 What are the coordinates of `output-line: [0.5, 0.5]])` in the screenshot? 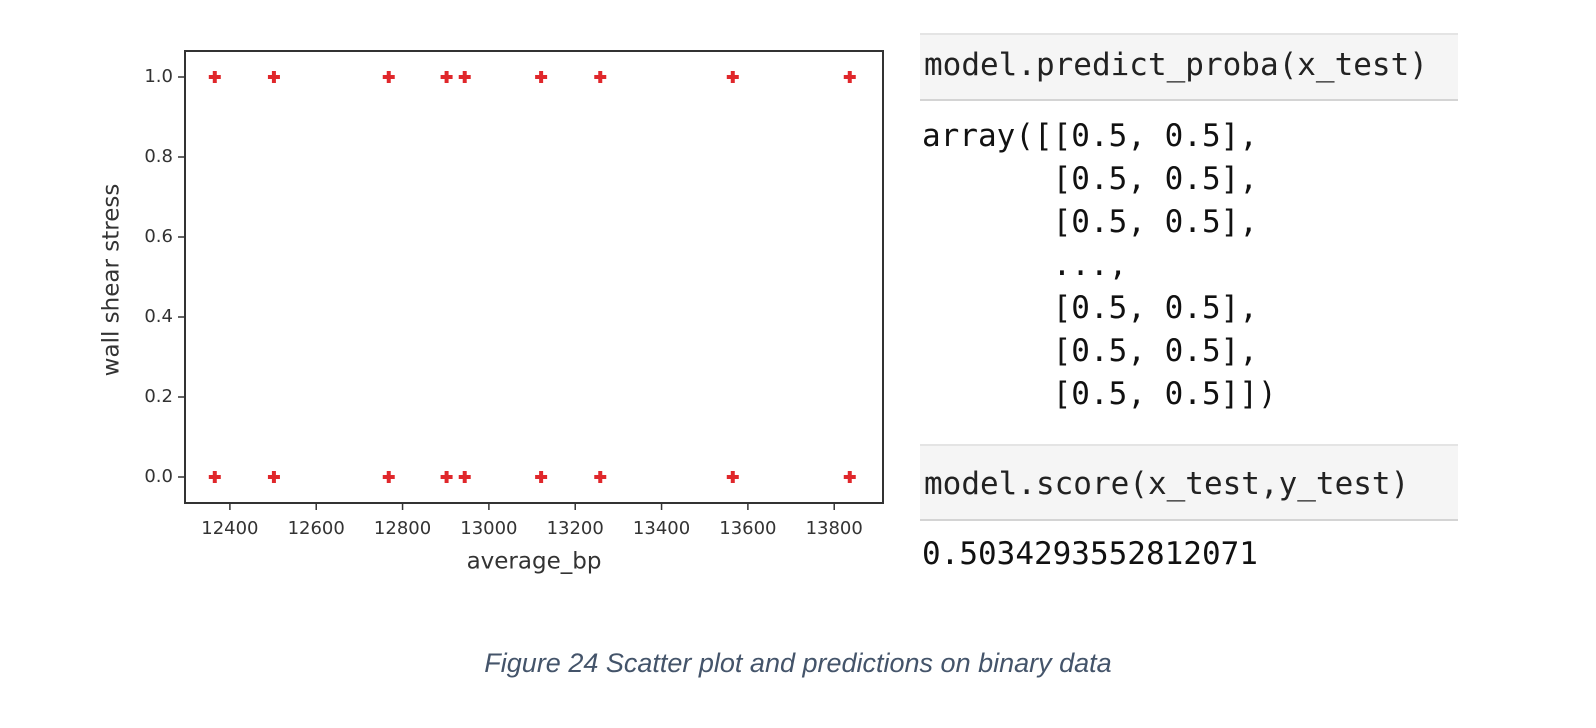 It's located at (1099, 394).